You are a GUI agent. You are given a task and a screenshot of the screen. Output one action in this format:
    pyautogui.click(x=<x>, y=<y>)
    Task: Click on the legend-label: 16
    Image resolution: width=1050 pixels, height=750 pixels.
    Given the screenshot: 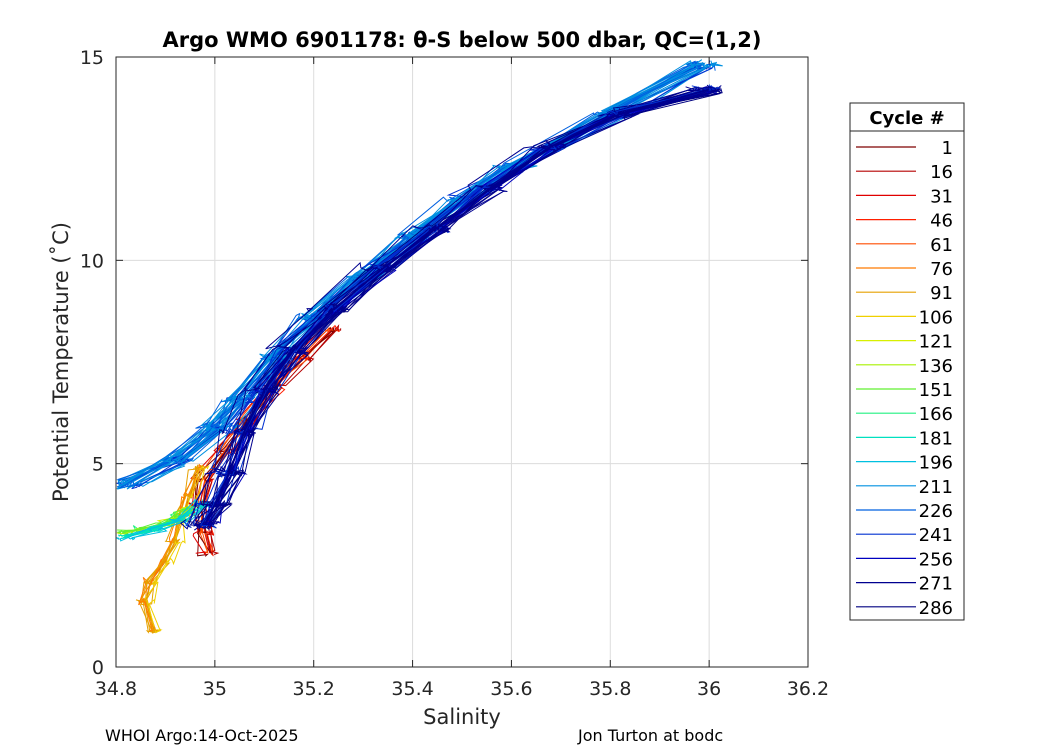 What is the action you would take?
    pyautogui.click(x=941, y=172)
    